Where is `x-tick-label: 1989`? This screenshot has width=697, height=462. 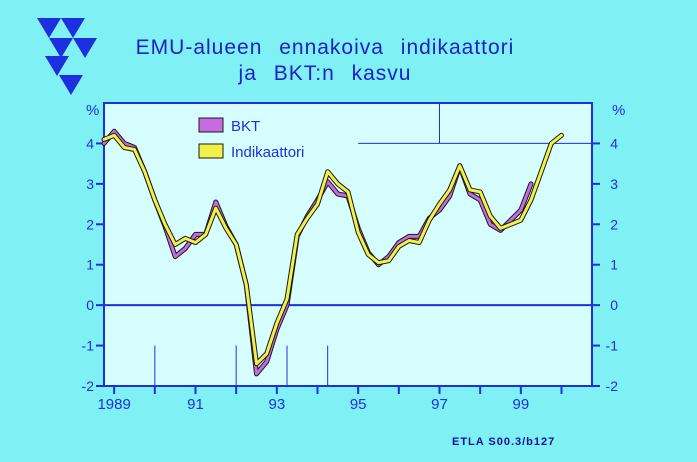
x-tick-label: 1989 is located at coordinates (113, 404).